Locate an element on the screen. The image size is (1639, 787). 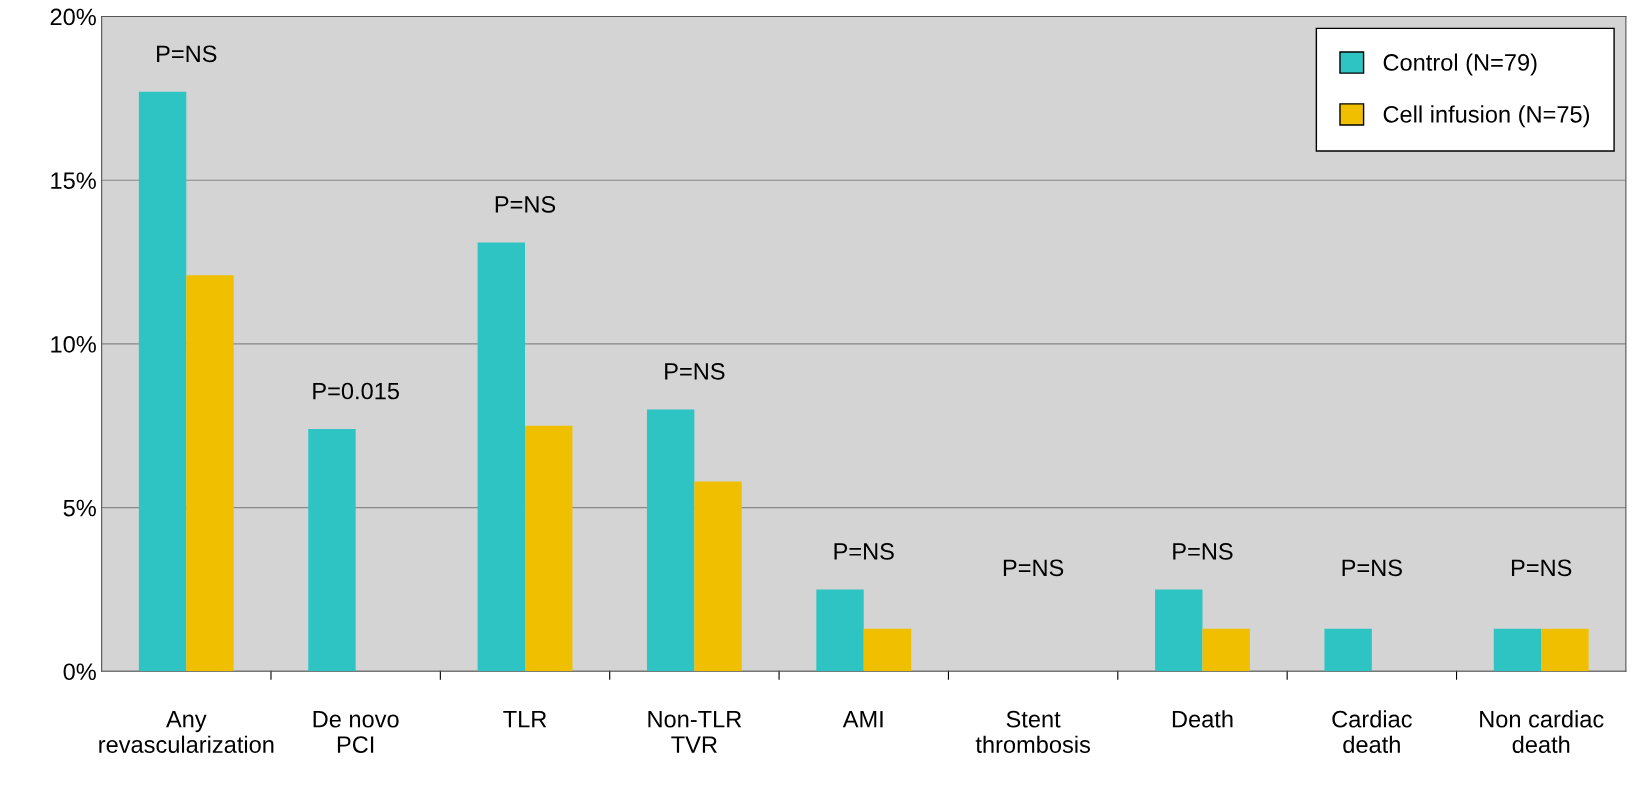
y-tick-label: 0% is located at coordinates (79, 672).